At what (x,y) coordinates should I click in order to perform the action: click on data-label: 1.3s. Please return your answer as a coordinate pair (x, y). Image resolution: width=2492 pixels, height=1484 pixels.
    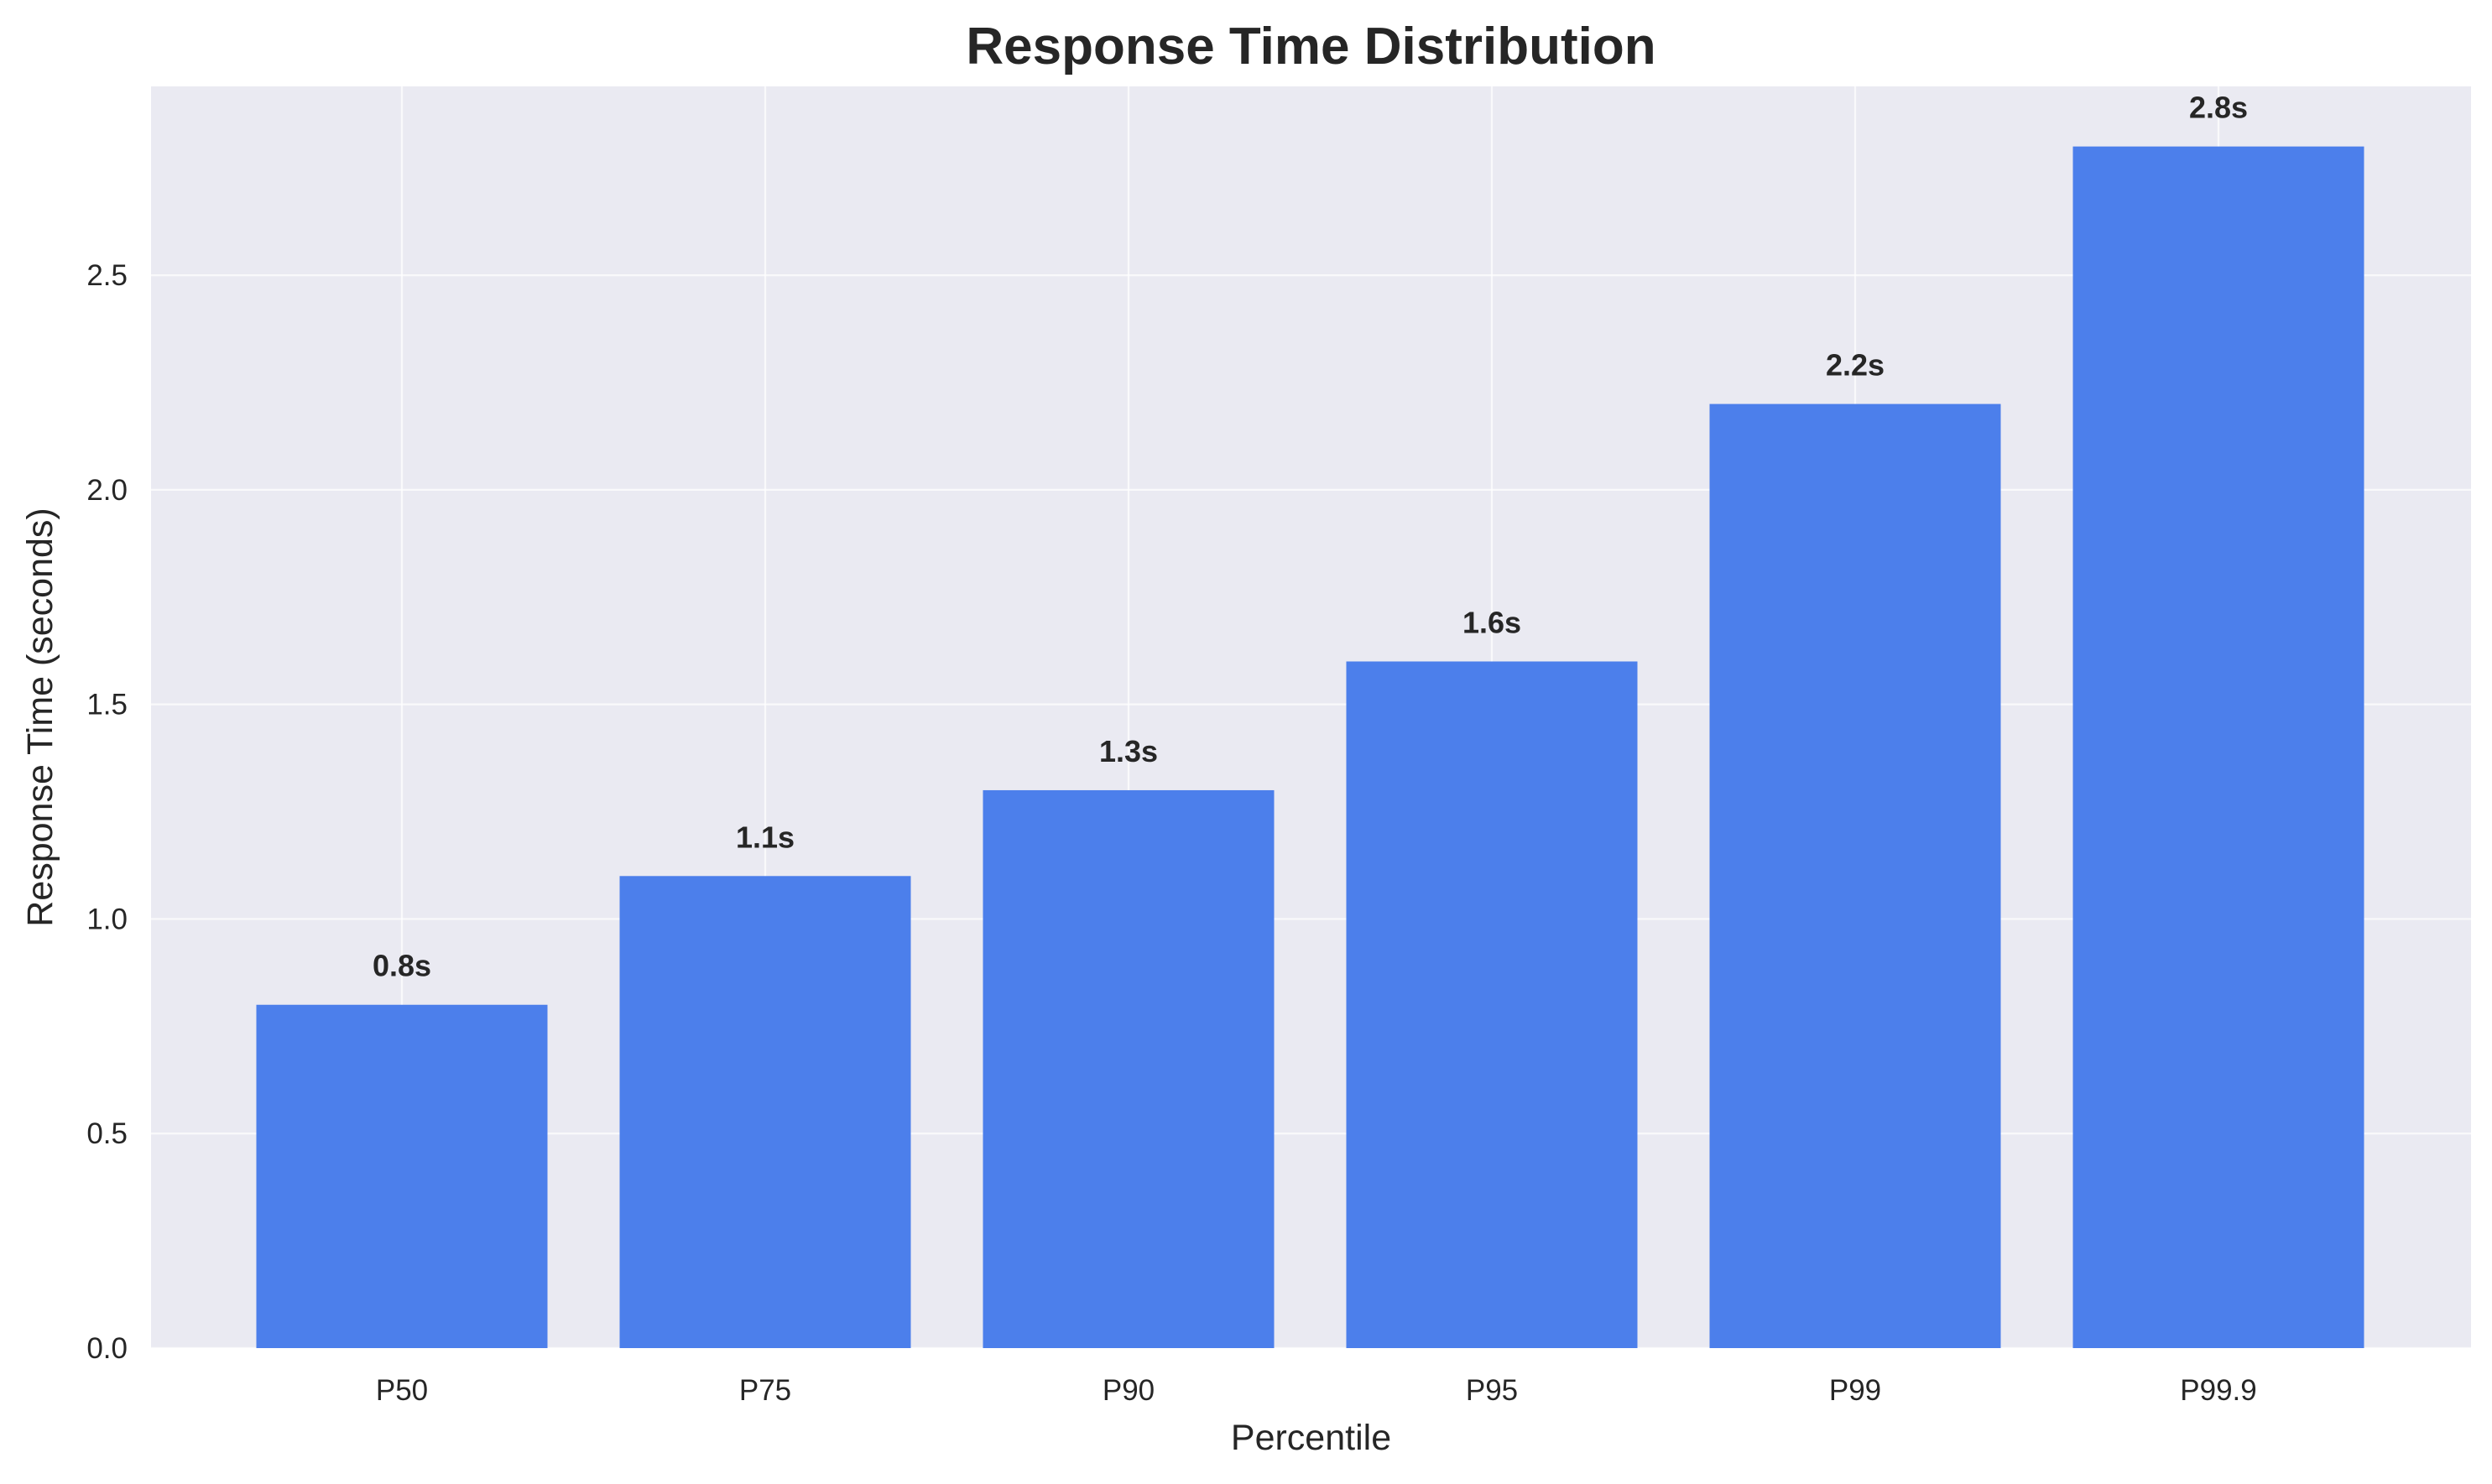
    Looking at the image, I should click on (1128, 751).